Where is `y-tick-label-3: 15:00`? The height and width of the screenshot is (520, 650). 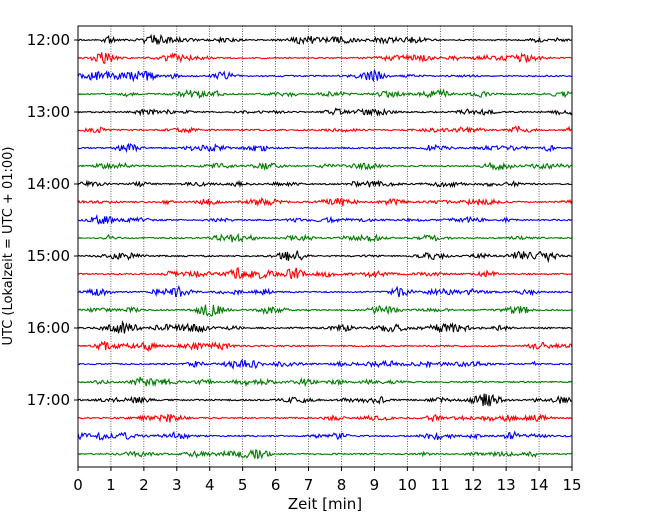 y-tick-label-3: 15:00 is located at coordinates (48, 256).